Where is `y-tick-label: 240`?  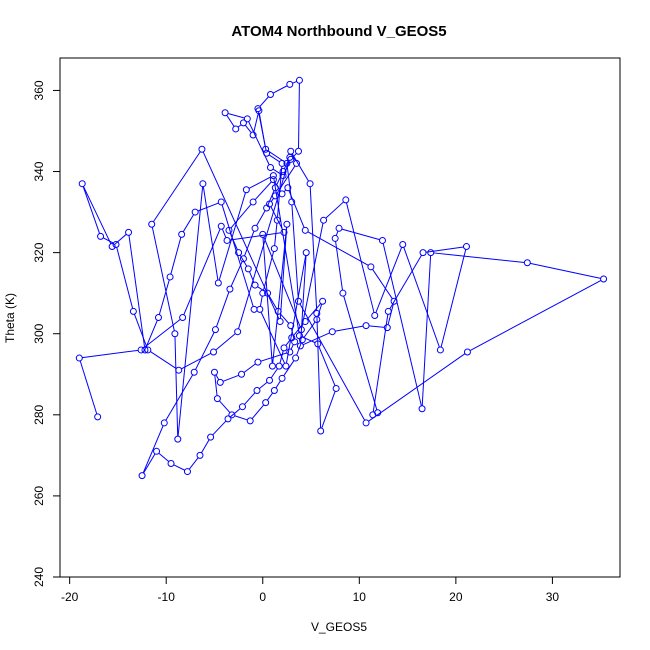 y-tick-label: 240 is located at coordinates (39, 577).